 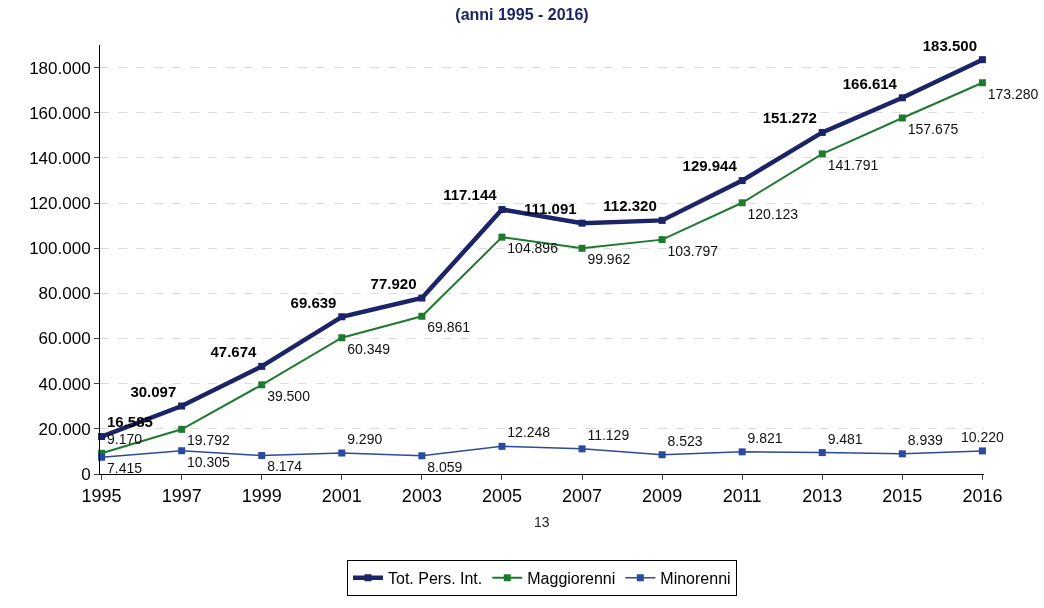 I want to click on data-label: 10.305, so click(x=209, y=461).